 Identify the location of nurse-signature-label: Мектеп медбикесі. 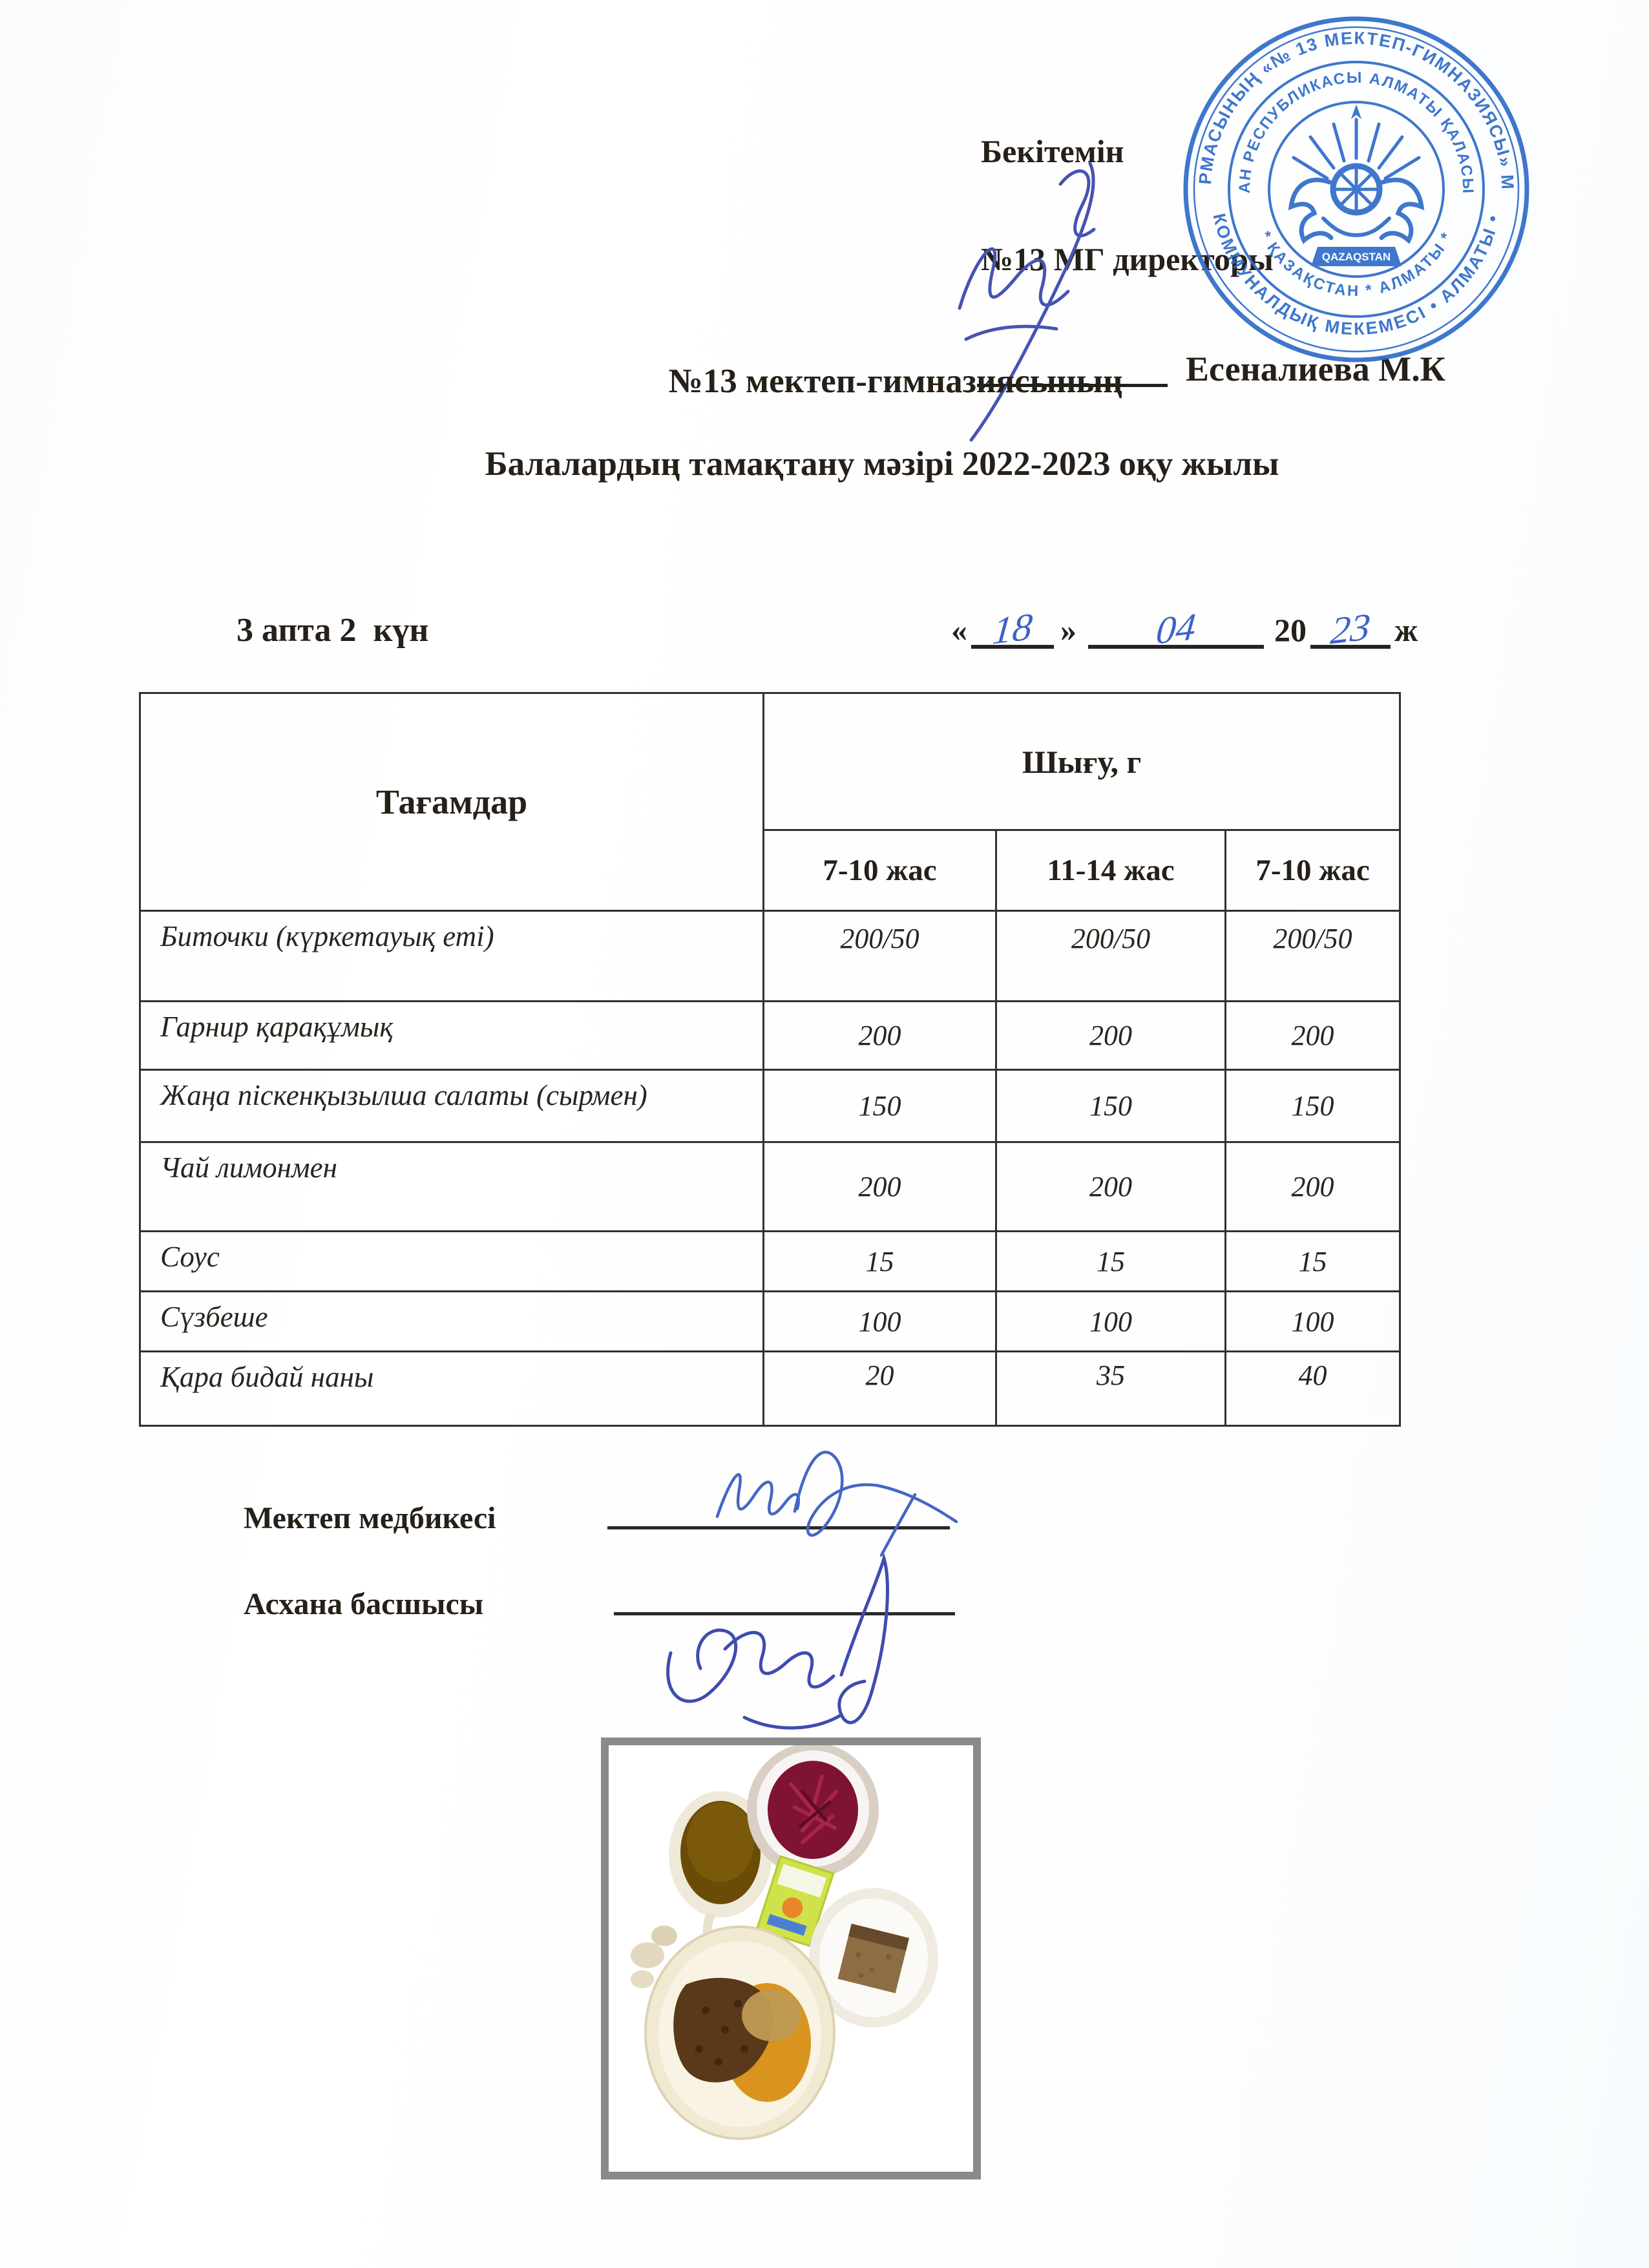
(370, 1518).